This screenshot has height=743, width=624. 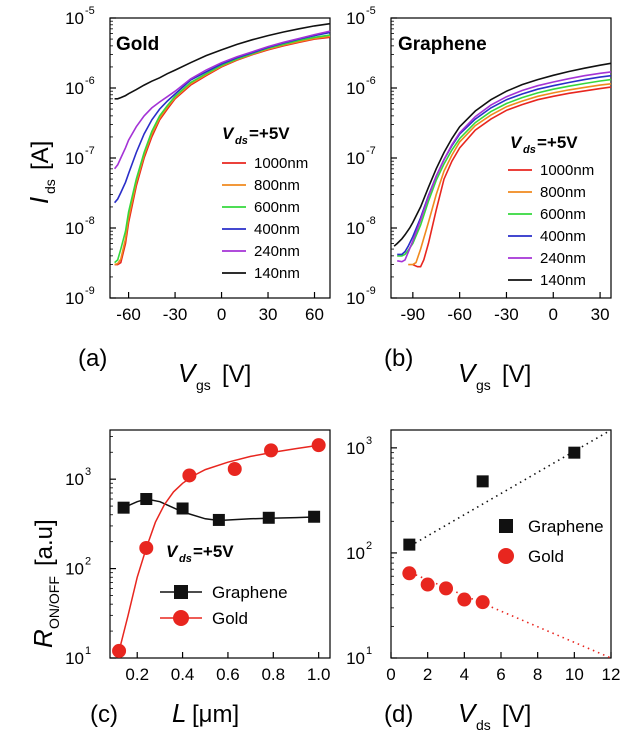 I want to click on legend: 1000nm 800nm 600nm 400nm 240nm 140nm, so click(x=265, y=218).